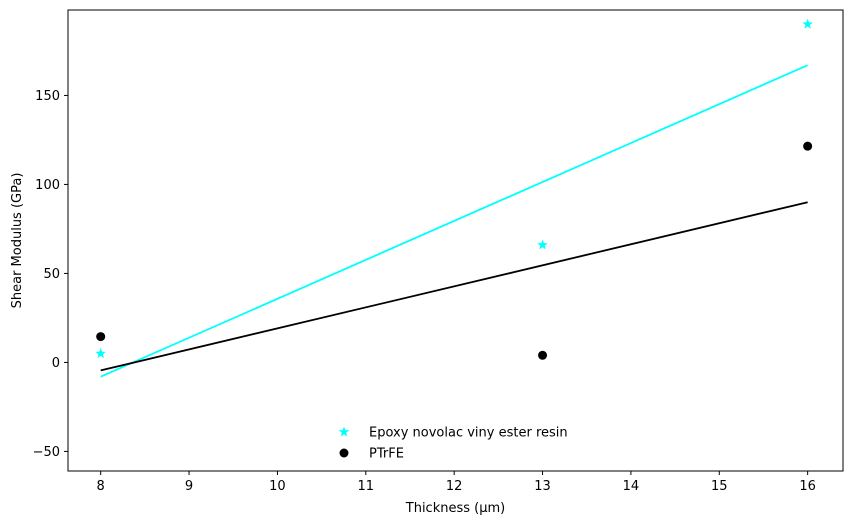 The width and height of the screenshot is (853, 525). I want to click on y-tick-label: 150, so click(47, 96).